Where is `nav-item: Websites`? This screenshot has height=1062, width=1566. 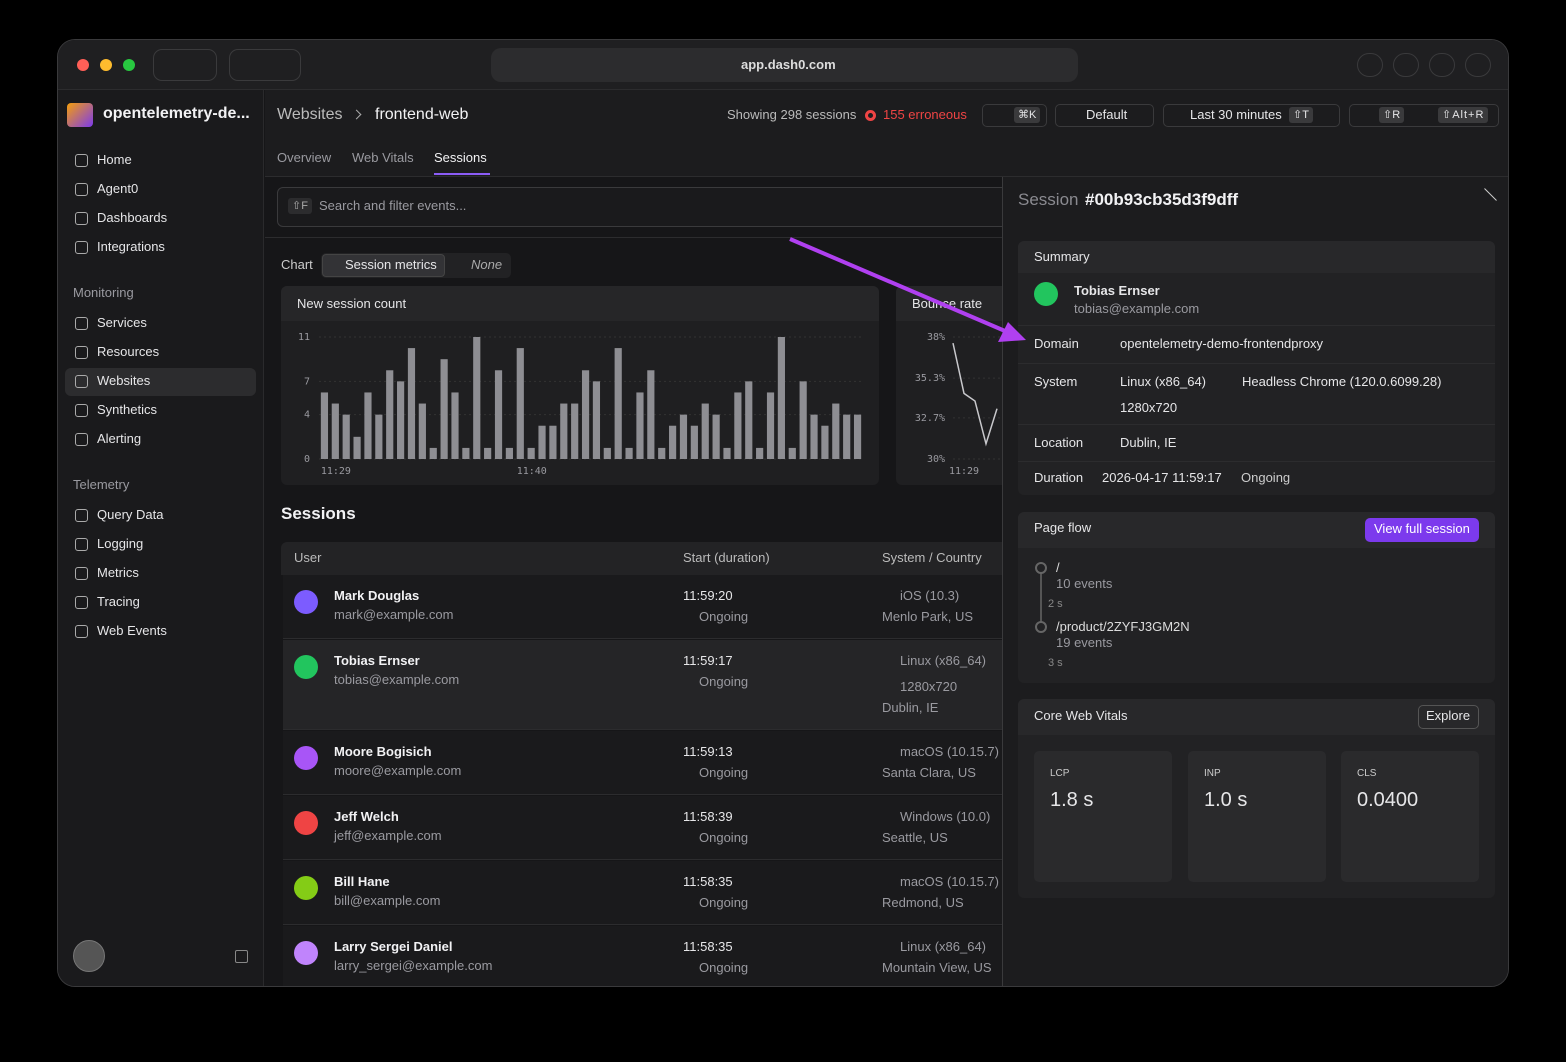
nav-item: Websites is located at coordinates (124, 380).